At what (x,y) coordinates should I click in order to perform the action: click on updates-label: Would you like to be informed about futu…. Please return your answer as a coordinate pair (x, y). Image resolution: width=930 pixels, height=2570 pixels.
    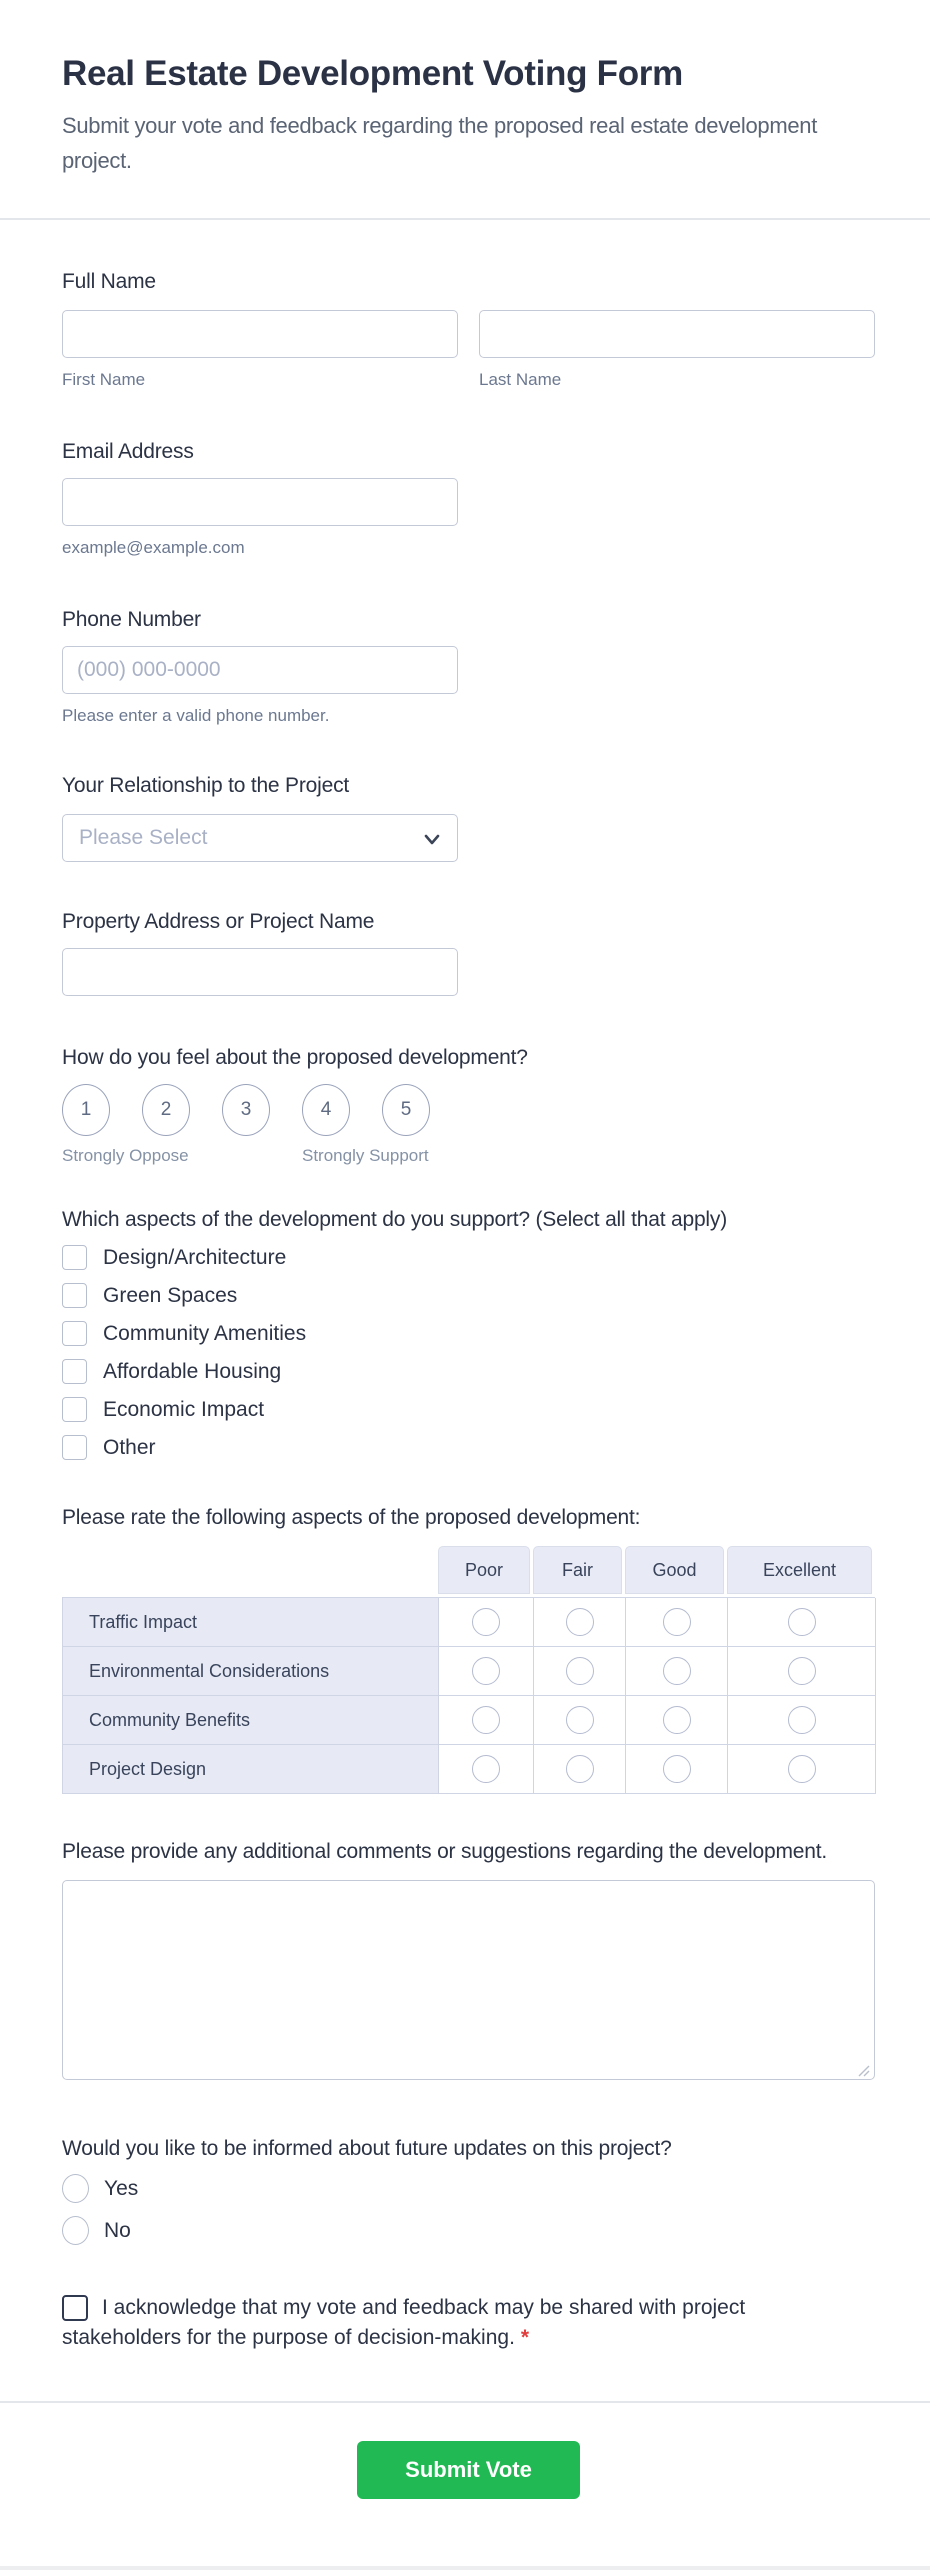
    Looking at the image, I should click on (367, 2148).